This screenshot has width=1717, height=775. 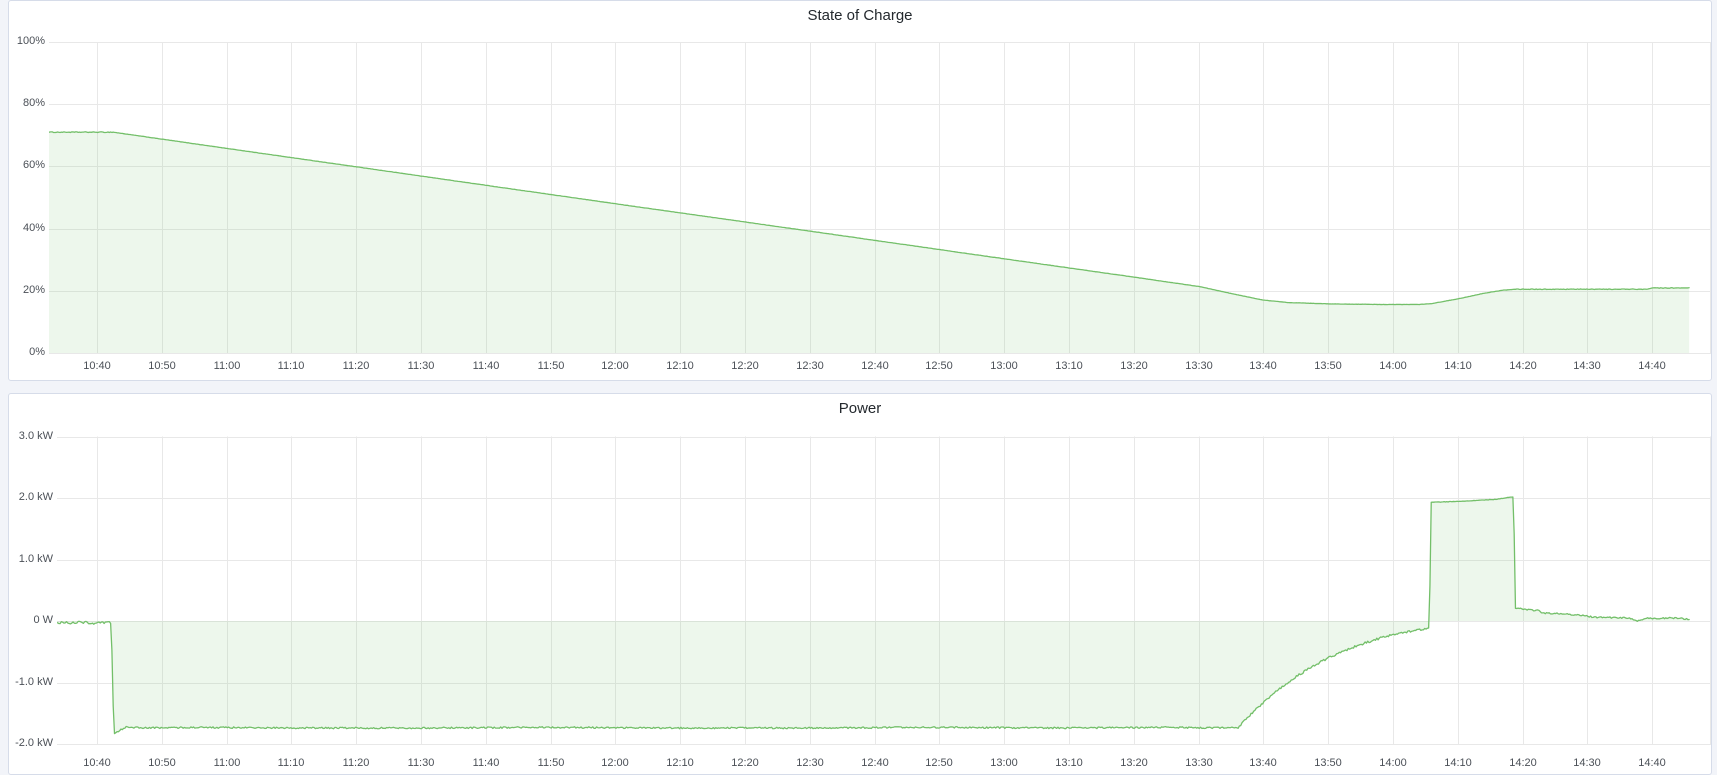 What do you see at coordinates (860, 408) in the screenshot?
I see `panel-title-power: Power` at bounding box center [860, 408].